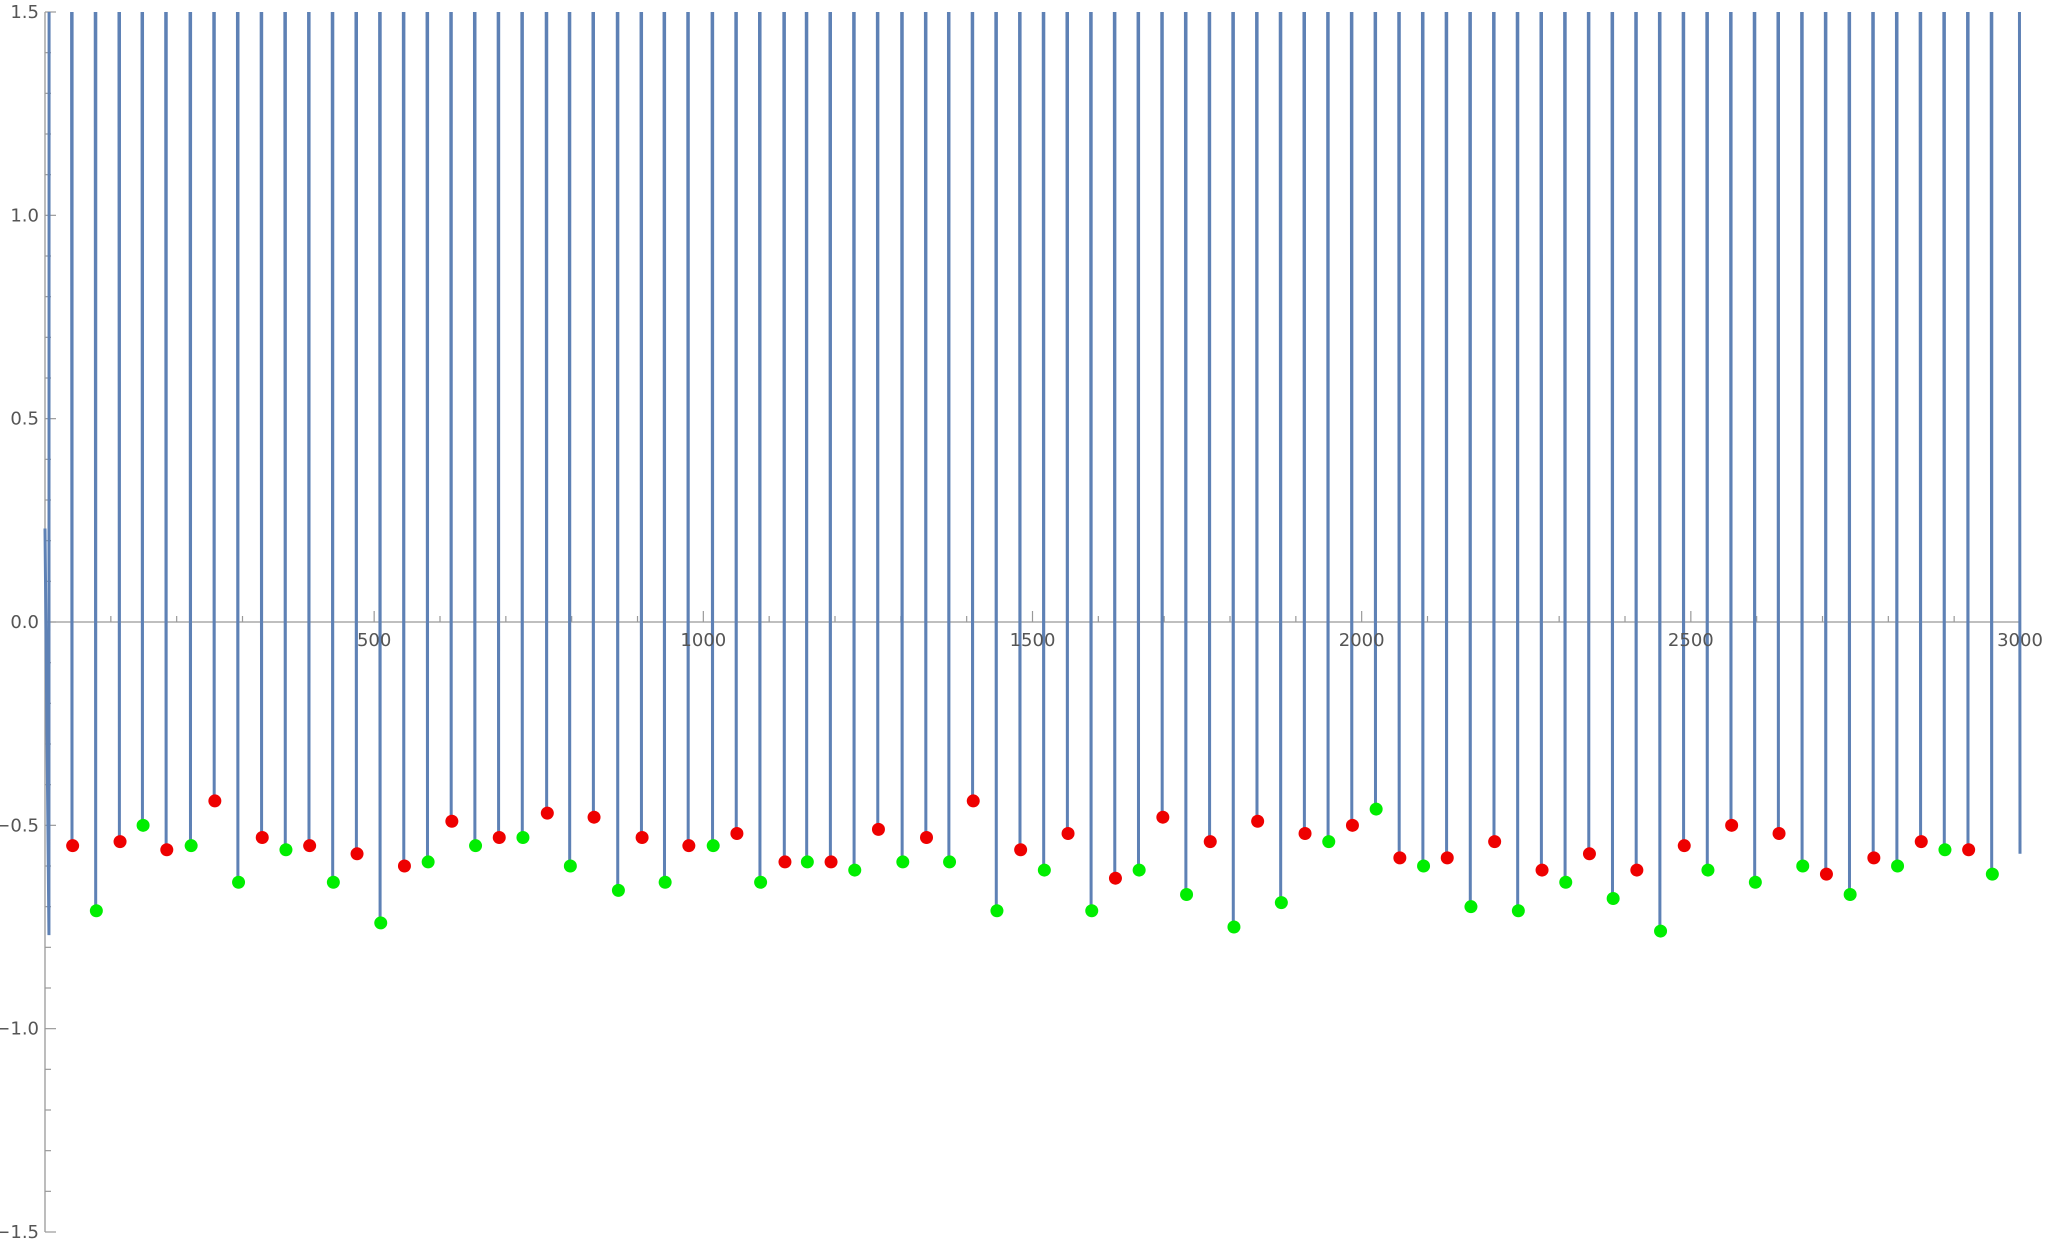 This screenshot has width=2048, height=1250. Describe the element at coordinates (703, 640) in the screenshot. I see `x-tick-label: 1000` at that location.